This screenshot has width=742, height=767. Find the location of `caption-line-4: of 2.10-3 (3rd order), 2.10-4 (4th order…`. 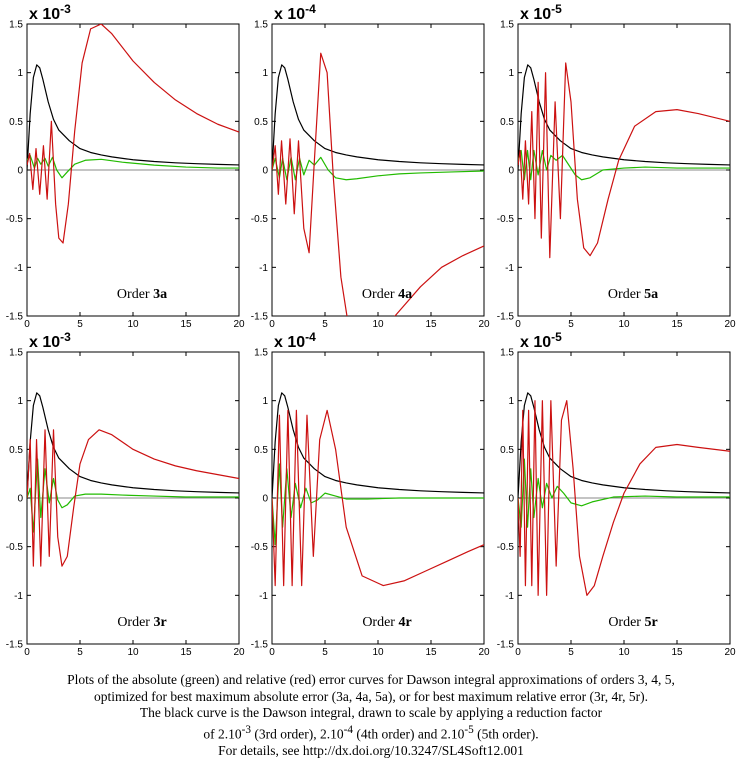

caption-line-4: of 2.10-3 (3rd order), 2.10-4 (4th order… is located at coordinates (371, 732).